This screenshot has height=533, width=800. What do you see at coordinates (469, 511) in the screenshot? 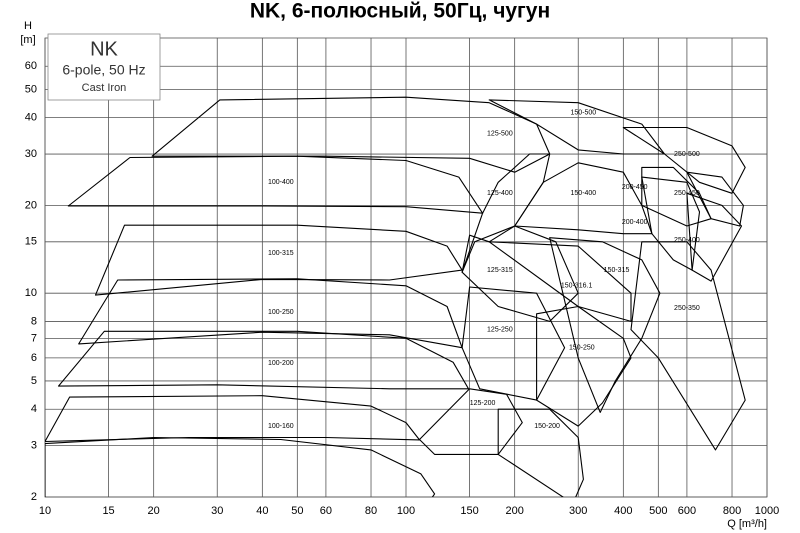
I see `x-tick-label: 150` at bounding box center [469, 511].